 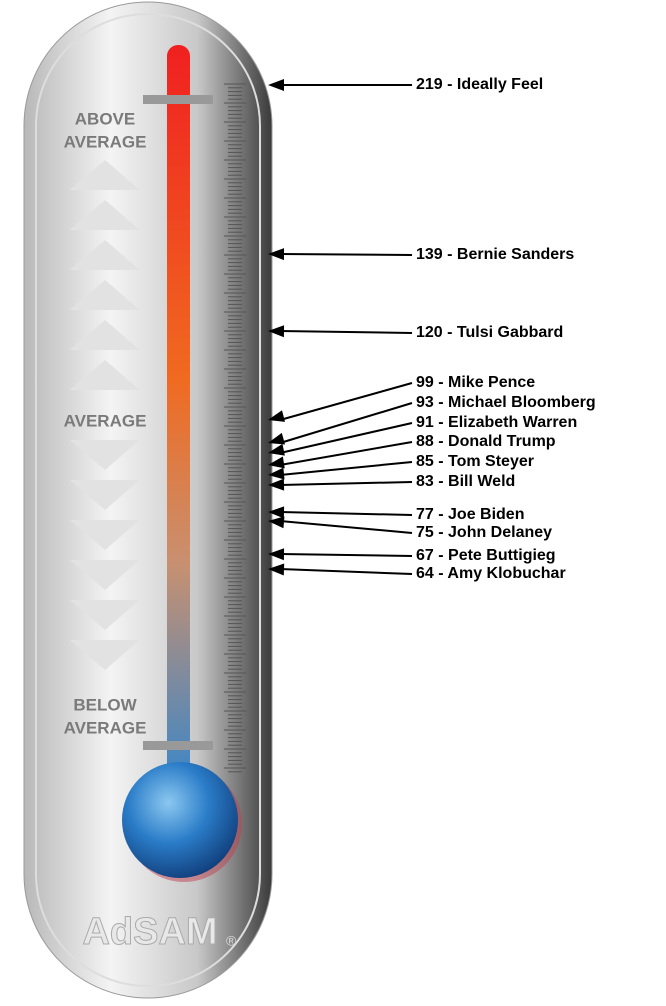 I want to click on entry-label: 83 - Bill Weld, so click(x=465, y=481).